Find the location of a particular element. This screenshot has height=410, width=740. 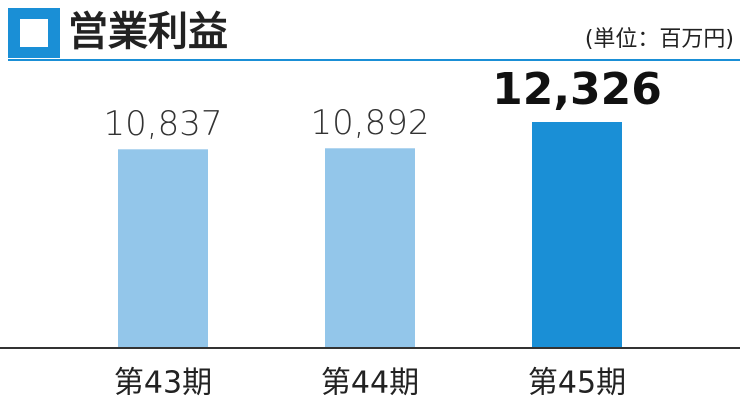

x-tick-label: 第44期 is located at coordinates (370, 383).